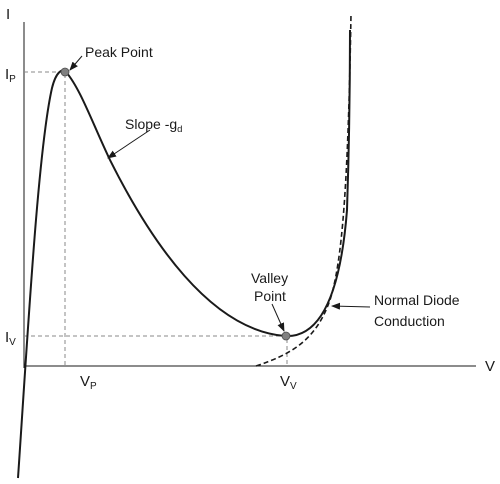 This screenshot has height=484, width=500. Describe the element at coordinates (418, 310) in the screenshot. I see `normal-diode-label: Normal Diode Conduction` at that location.